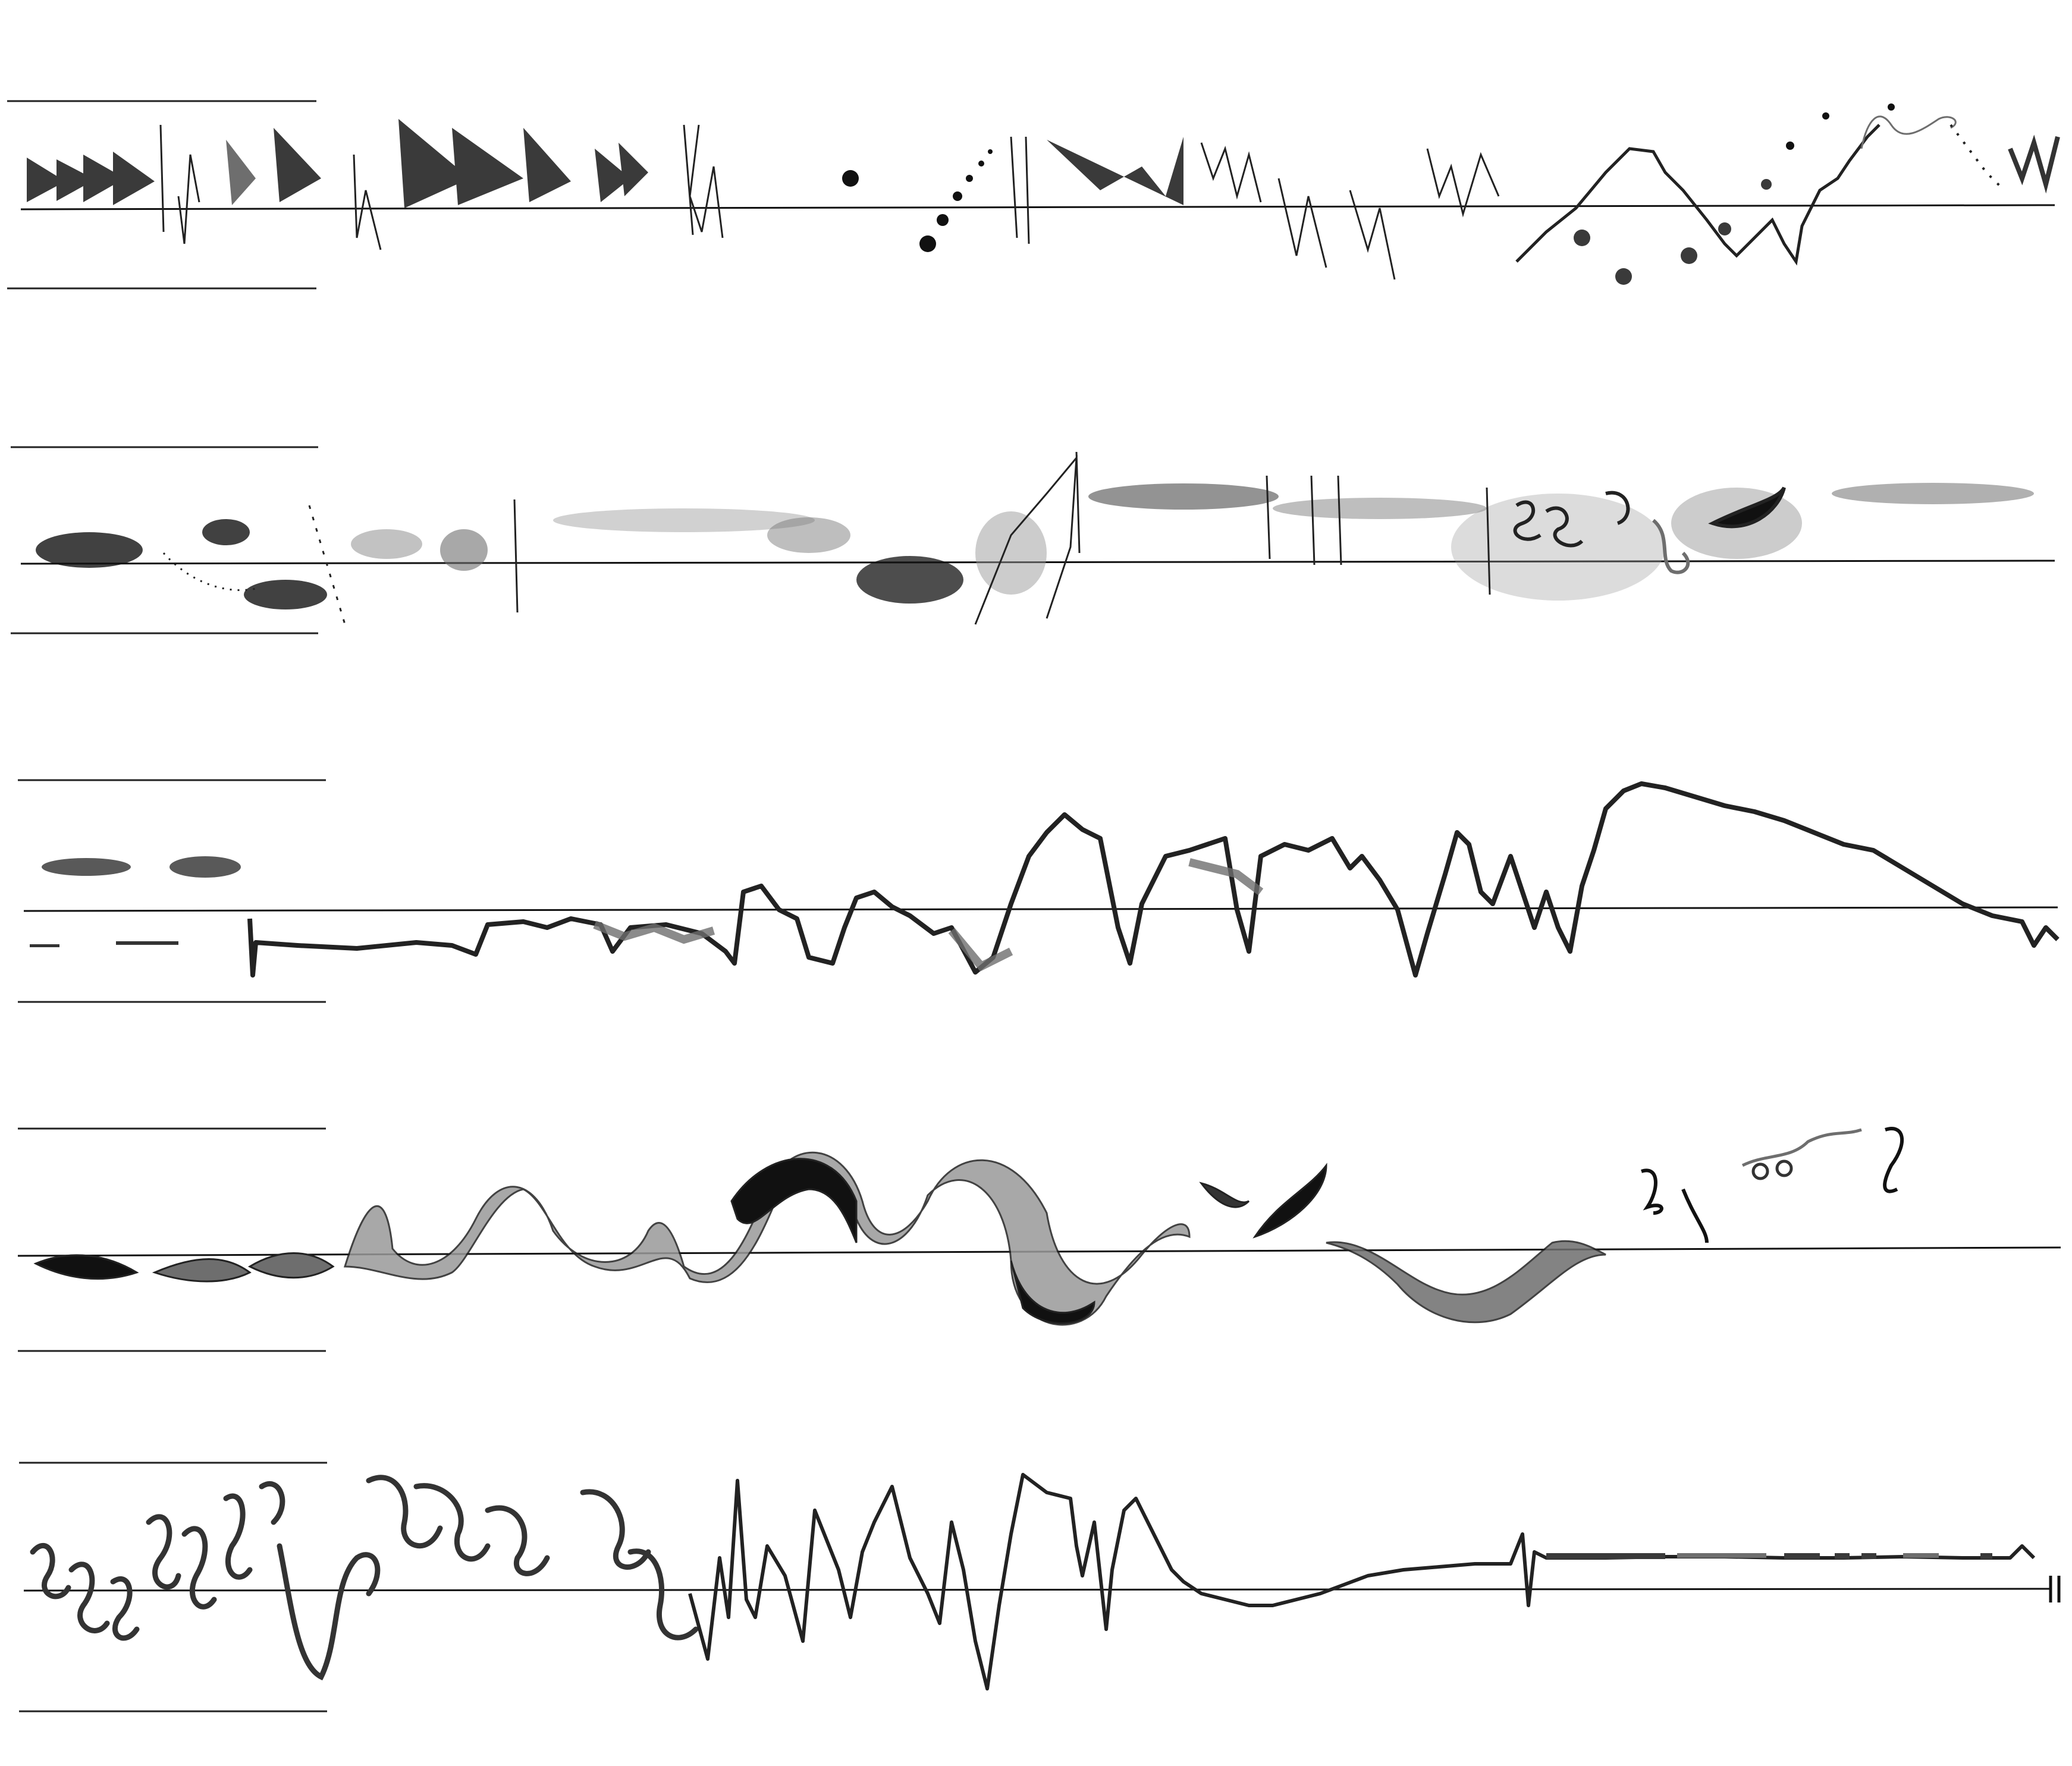 The width and height of the screenshot is (2072, 1766). I want to click on ribbon-waves, so click(968, 1226).